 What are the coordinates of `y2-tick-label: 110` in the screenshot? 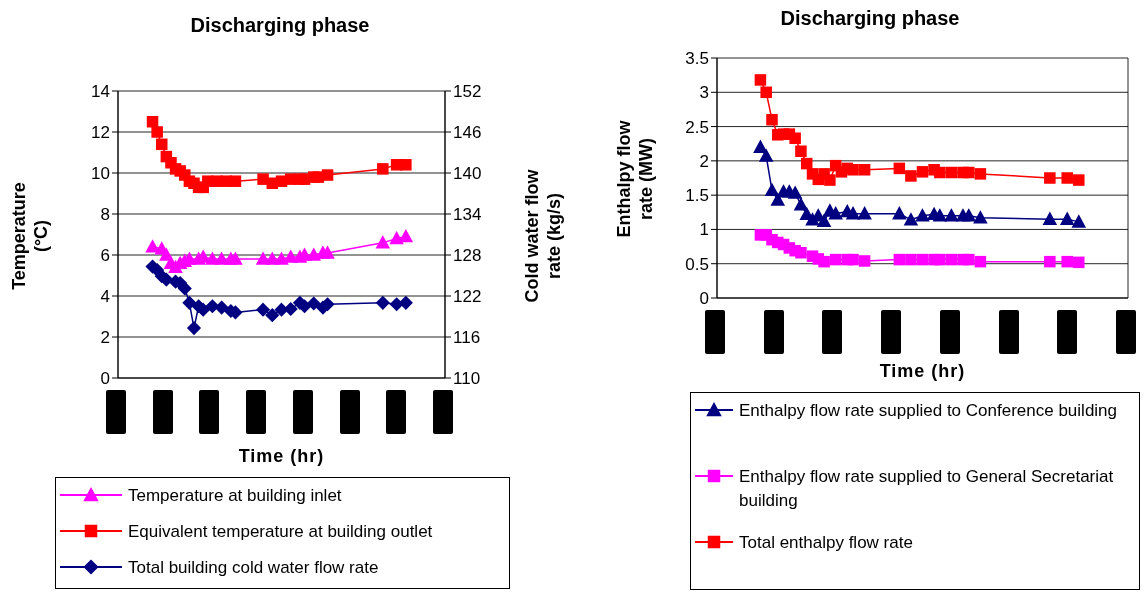 It's located at (467, 379).